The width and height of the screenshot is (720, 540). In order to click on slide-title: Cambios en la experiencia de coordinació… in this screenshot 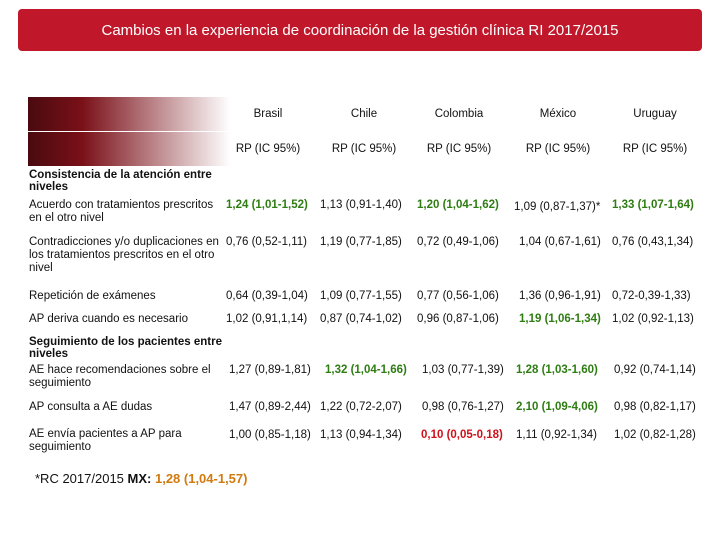, I will do `click(360, 30)`.